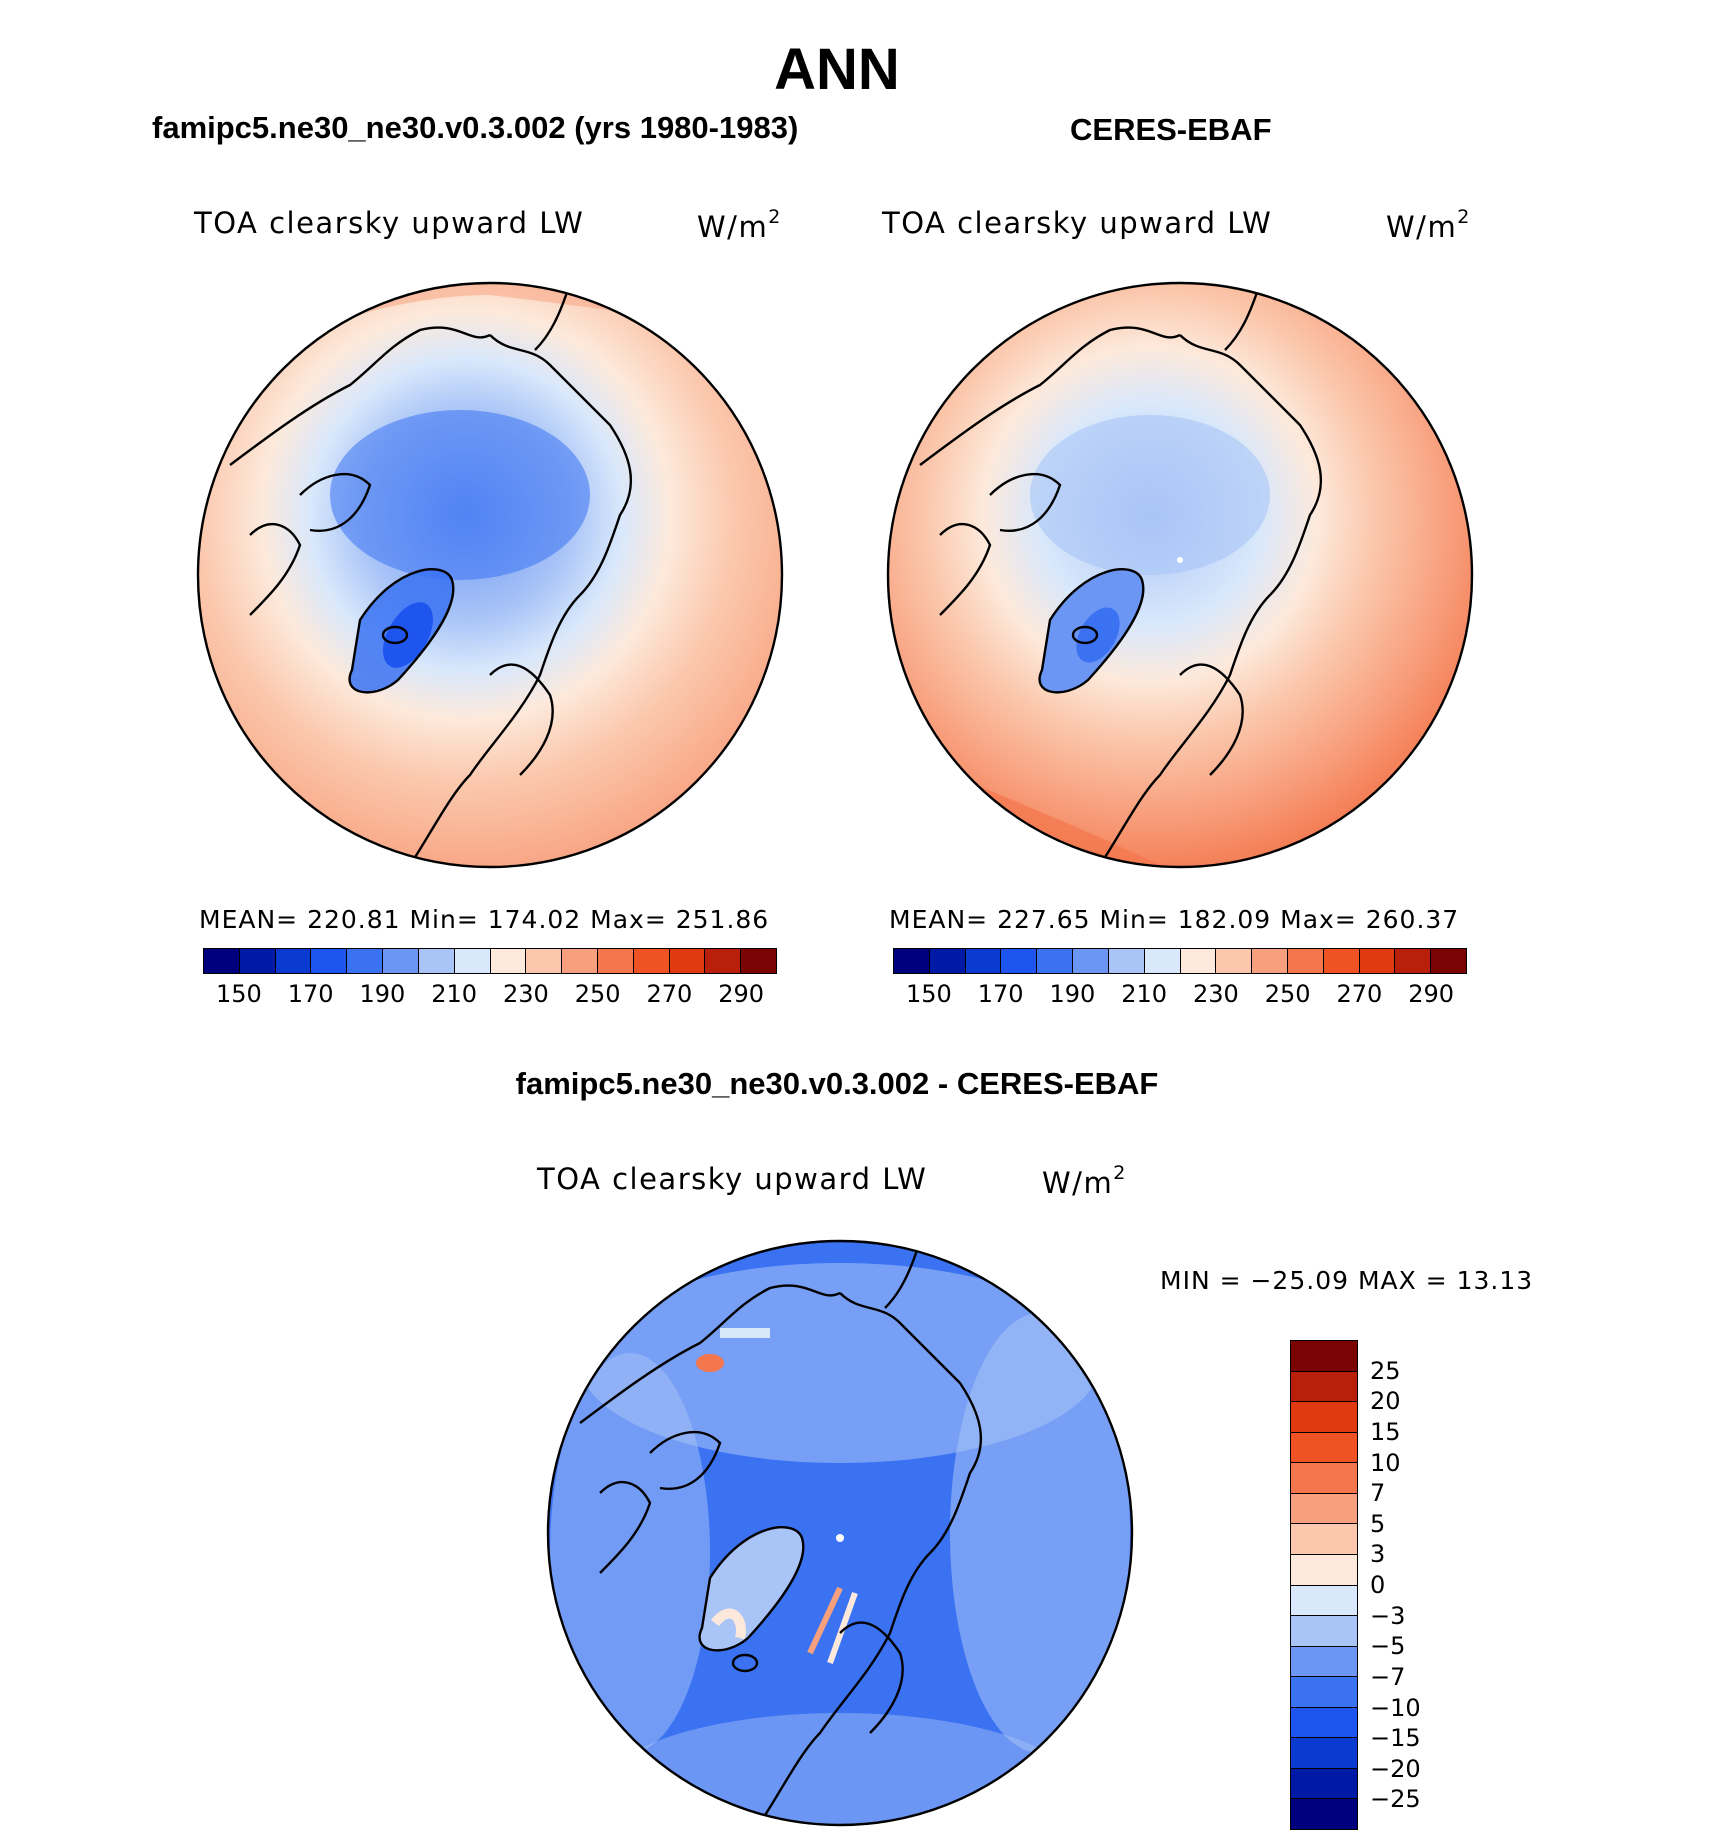  Describe the element at coordinates (1431, 994) in the screenshot. I see `obs-colorbar-tick-label: 290` at that location.